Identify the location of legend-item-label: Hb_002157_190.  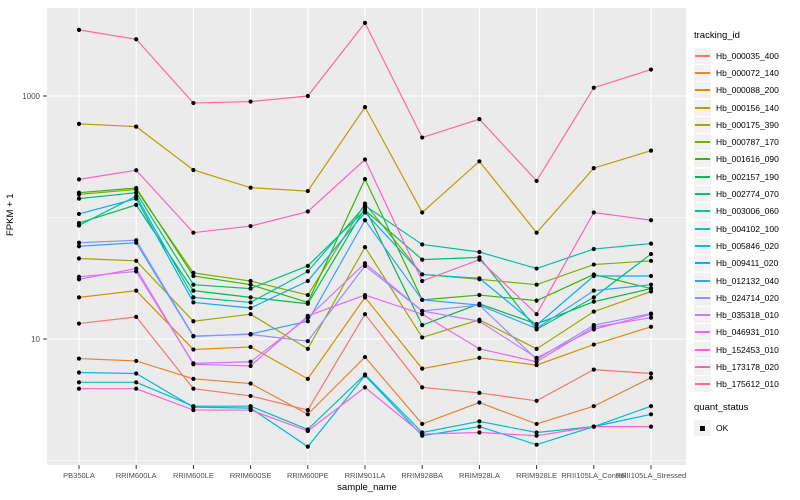
(747, 176).